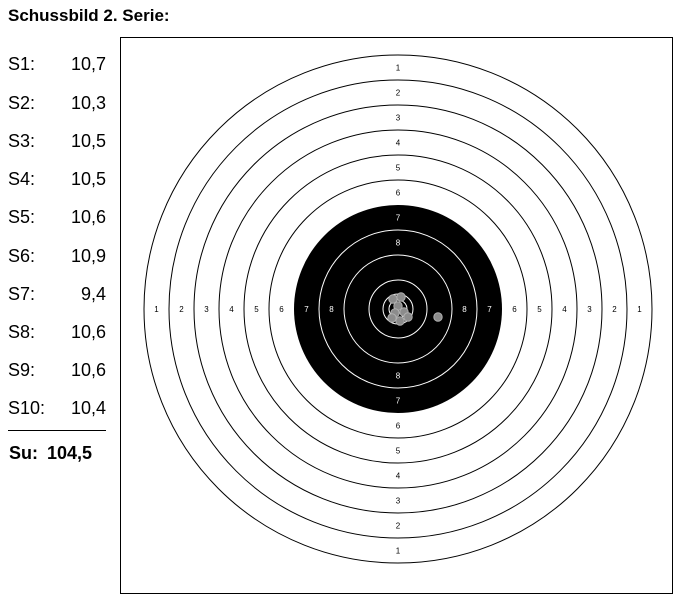 The height and width of the screenshot is (600, 686). What do you see at coordinates (22, 370) in the screenshot?
I see `shot-label: S9:` at bounding box center [22, 370].